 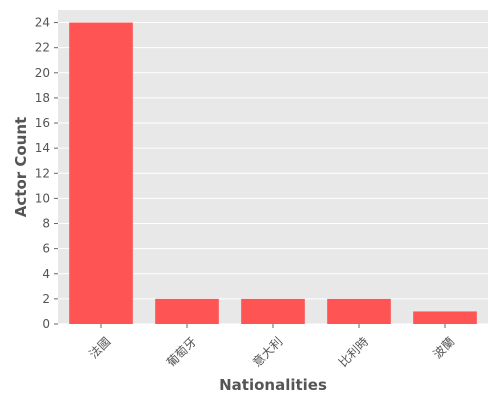 What do you see at coordinates (42, 173) in the screenshot?
I see `y-tick-label: 12` at bounding box center [42, 173].